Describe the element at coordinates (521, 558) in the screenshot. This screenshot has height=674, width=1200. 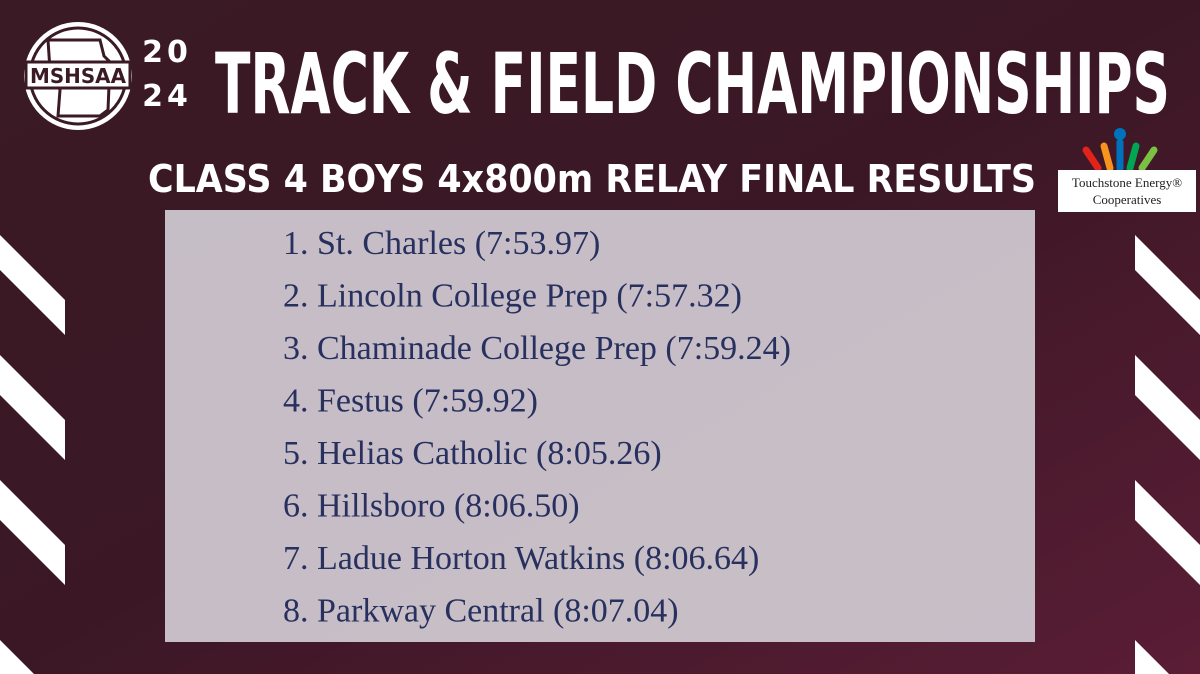
I see `result-item: 7. Ladue Horton Watkins (8:06.64)` at that location.